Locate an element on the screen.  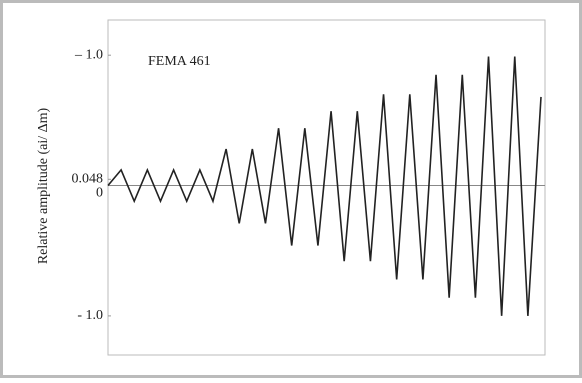
y-axis-label: Relative amplitude (ai/ Δm) is located at coordinates (43, 185).